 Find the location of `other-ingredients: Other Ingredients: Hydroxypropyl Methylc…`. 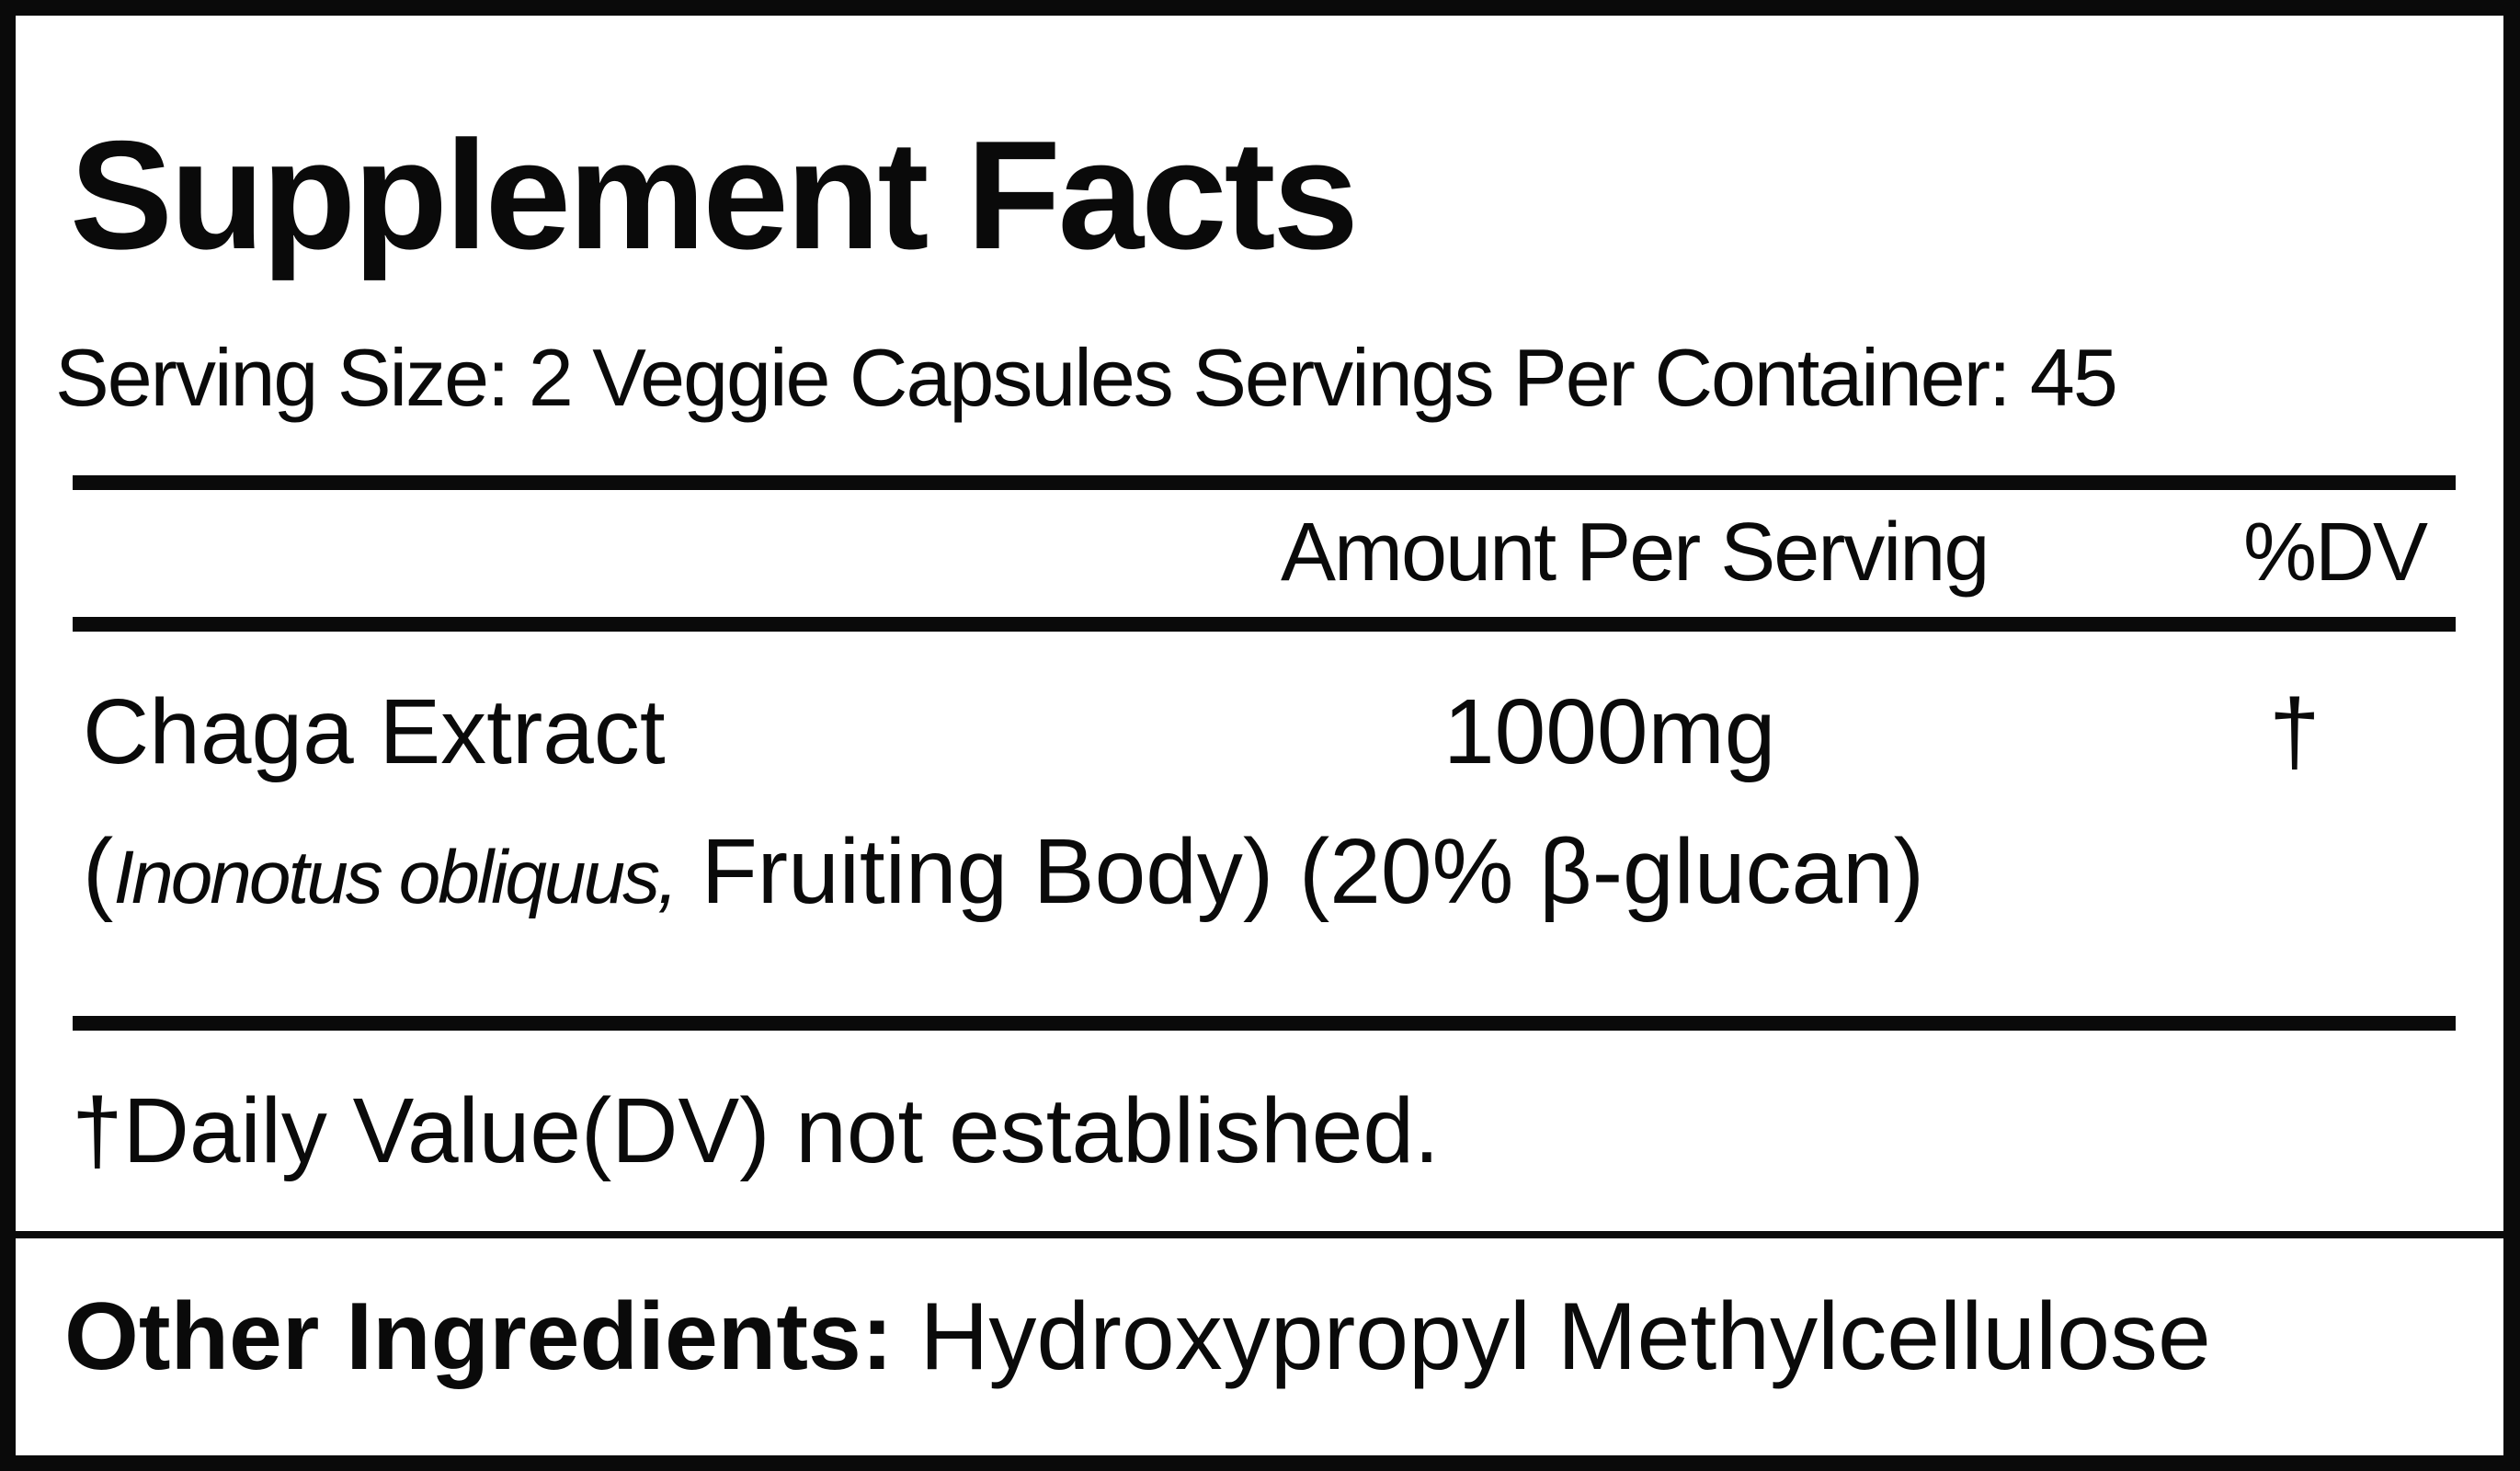

other-ingredients: Other Ingredients: Hydroxypropyl Methylc… is located at coordinates (1137, 1337).